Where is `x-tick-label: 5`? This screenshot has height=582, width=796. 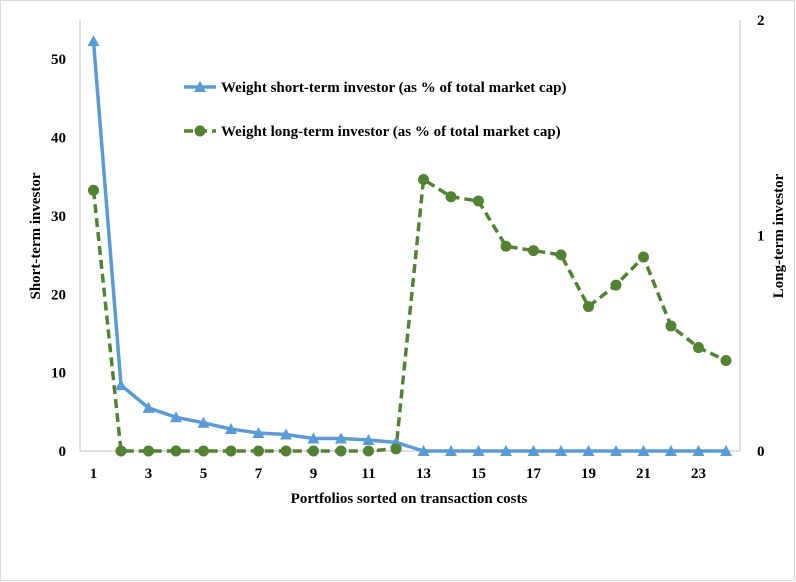 x-tick-label: 5 is located at coordinates (204, 474).